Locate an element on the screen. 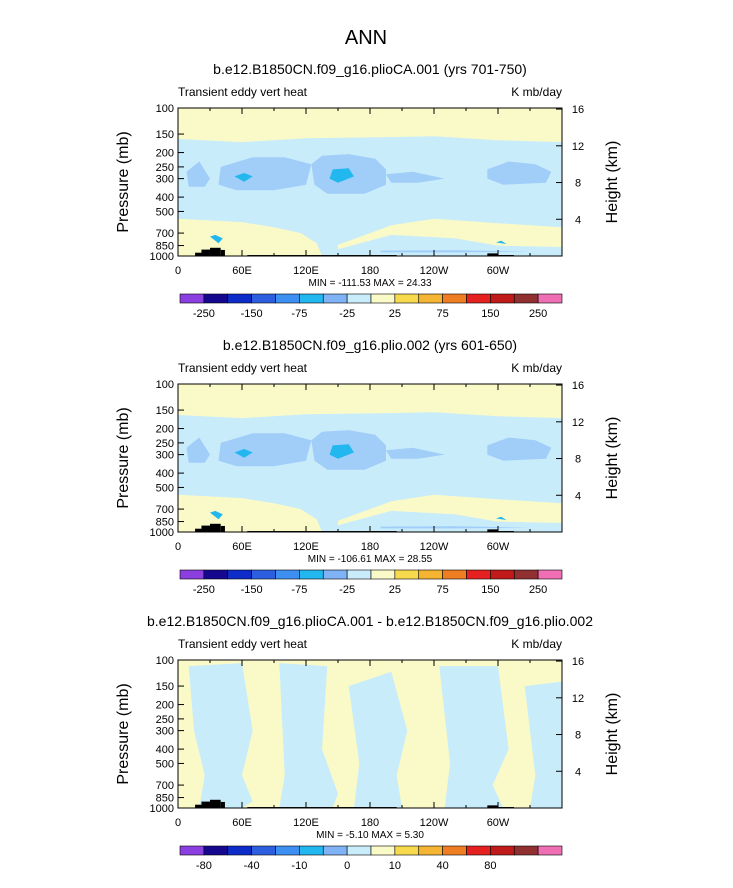 This screenshot has height=888, width=733. figure-title: ANN is located at coordinates (366, 38).